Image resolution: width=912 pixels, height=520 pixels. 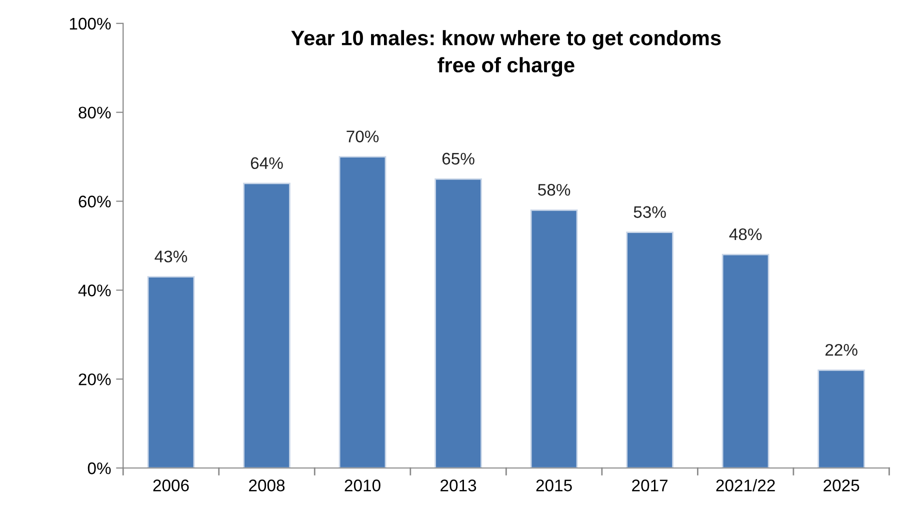 What do you see at coordinates (650, 212) in the screenshot?
I see `data-label: 53%` at bounding box center [650, 212].